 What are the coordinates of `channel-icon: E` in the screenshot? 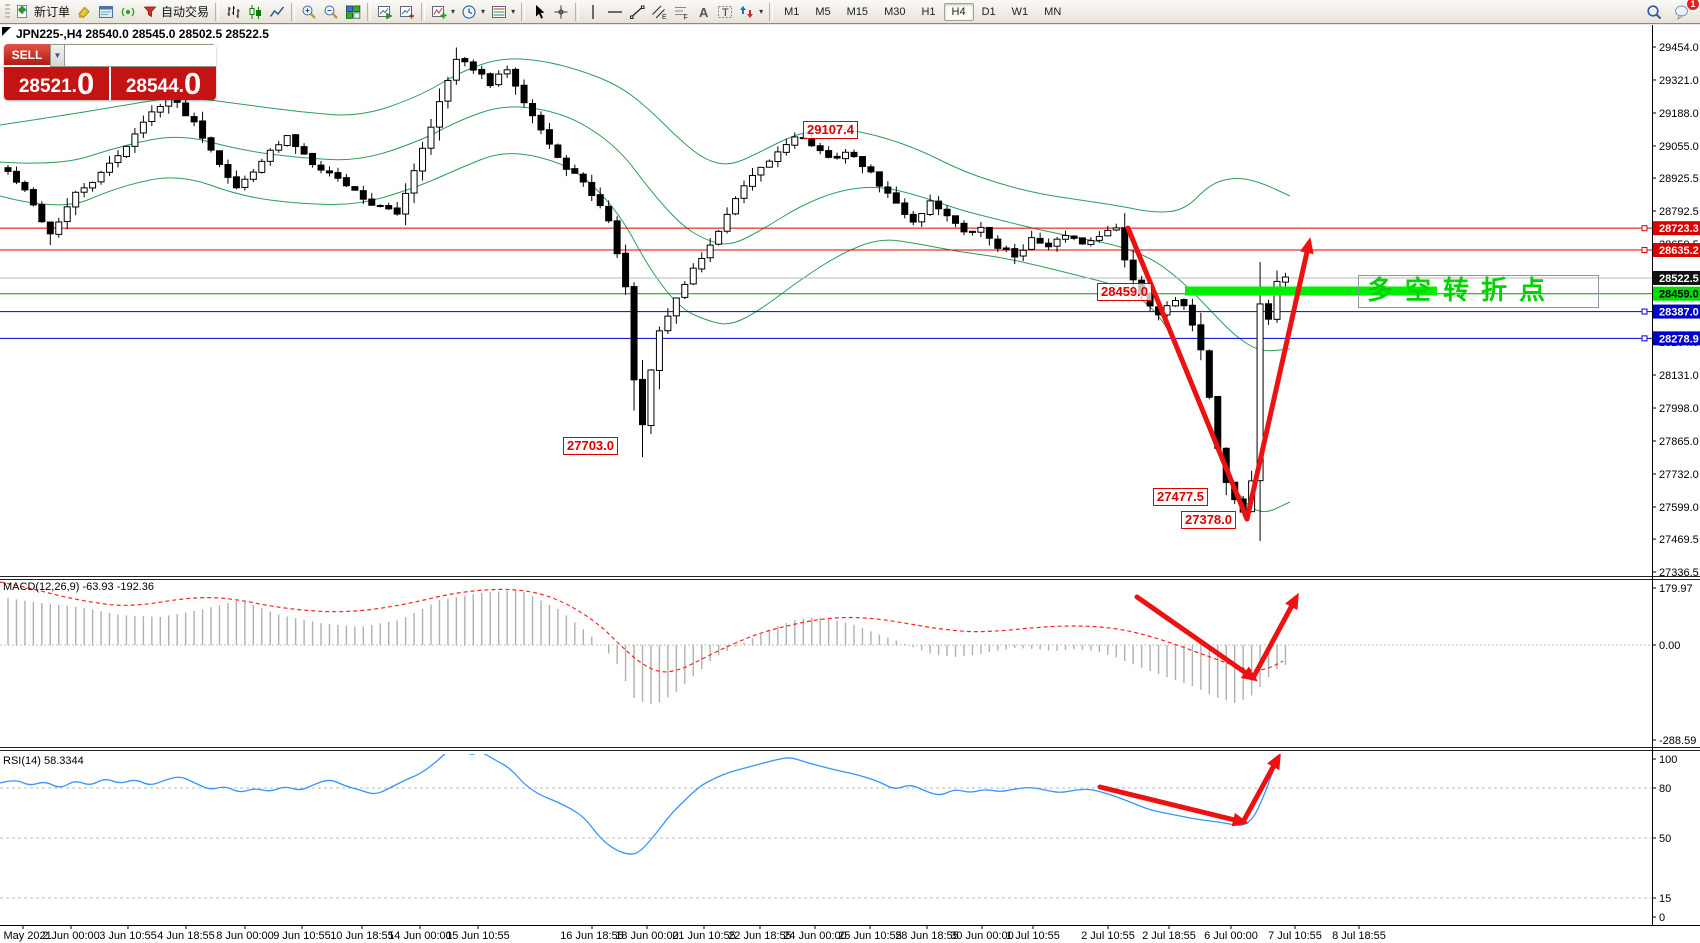 It's located at (659, 12).